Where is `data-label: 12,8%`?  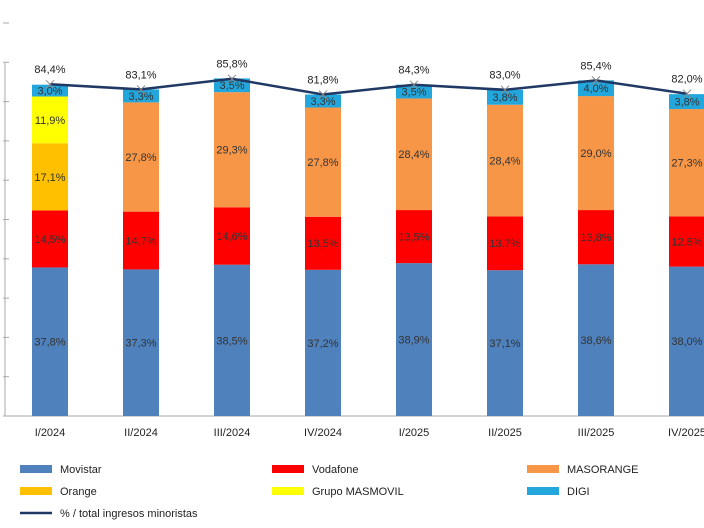 data-label: 12,8% is located at coordinates (686, 242).